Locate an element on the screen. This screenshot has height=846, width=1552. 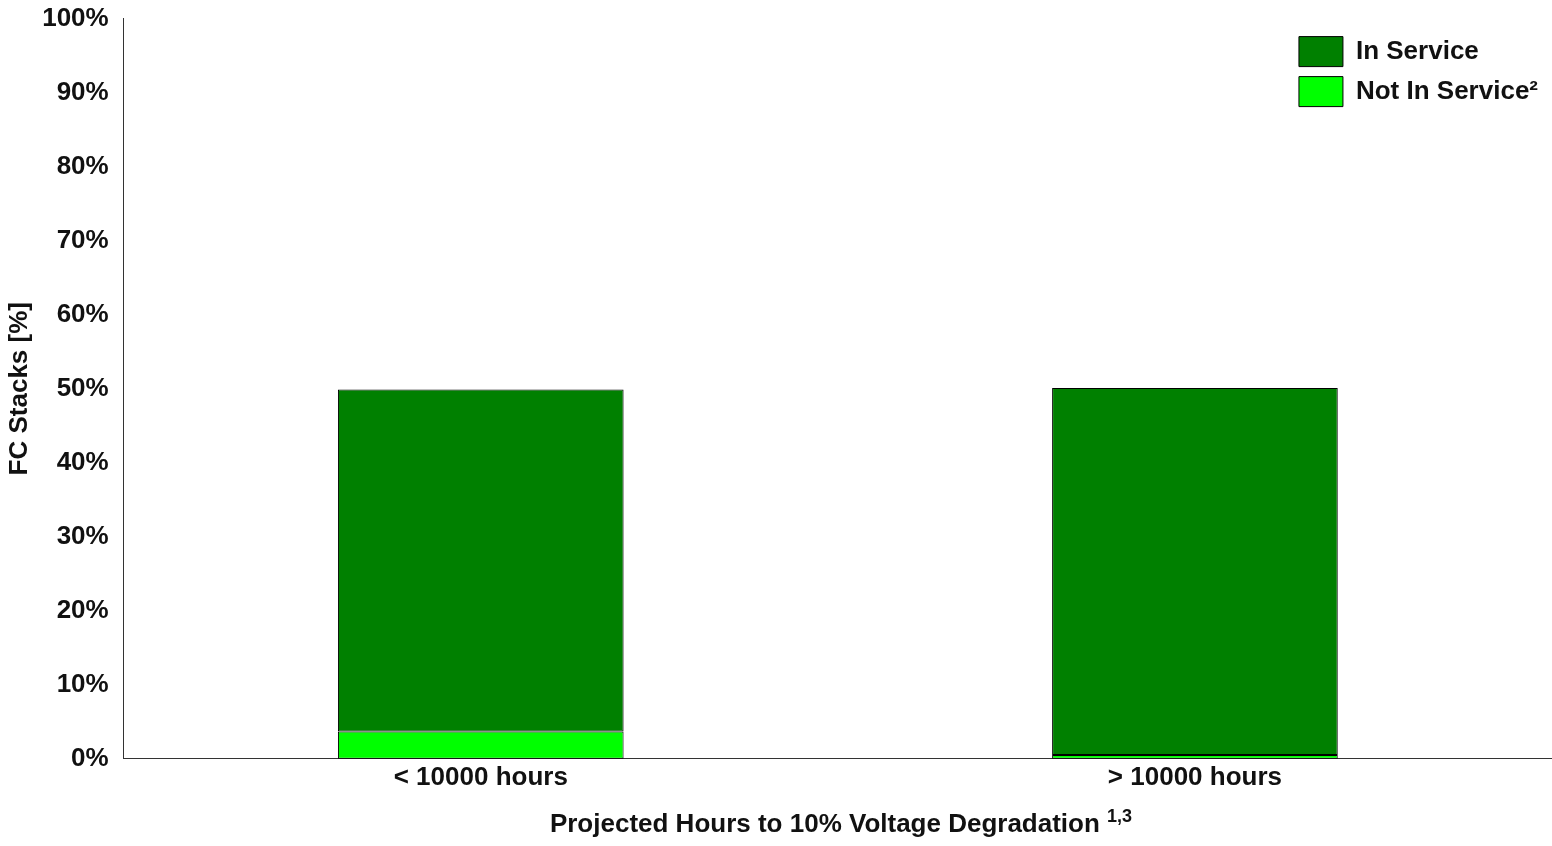
legend-label: In Service is located at coordinates (1417, 49).